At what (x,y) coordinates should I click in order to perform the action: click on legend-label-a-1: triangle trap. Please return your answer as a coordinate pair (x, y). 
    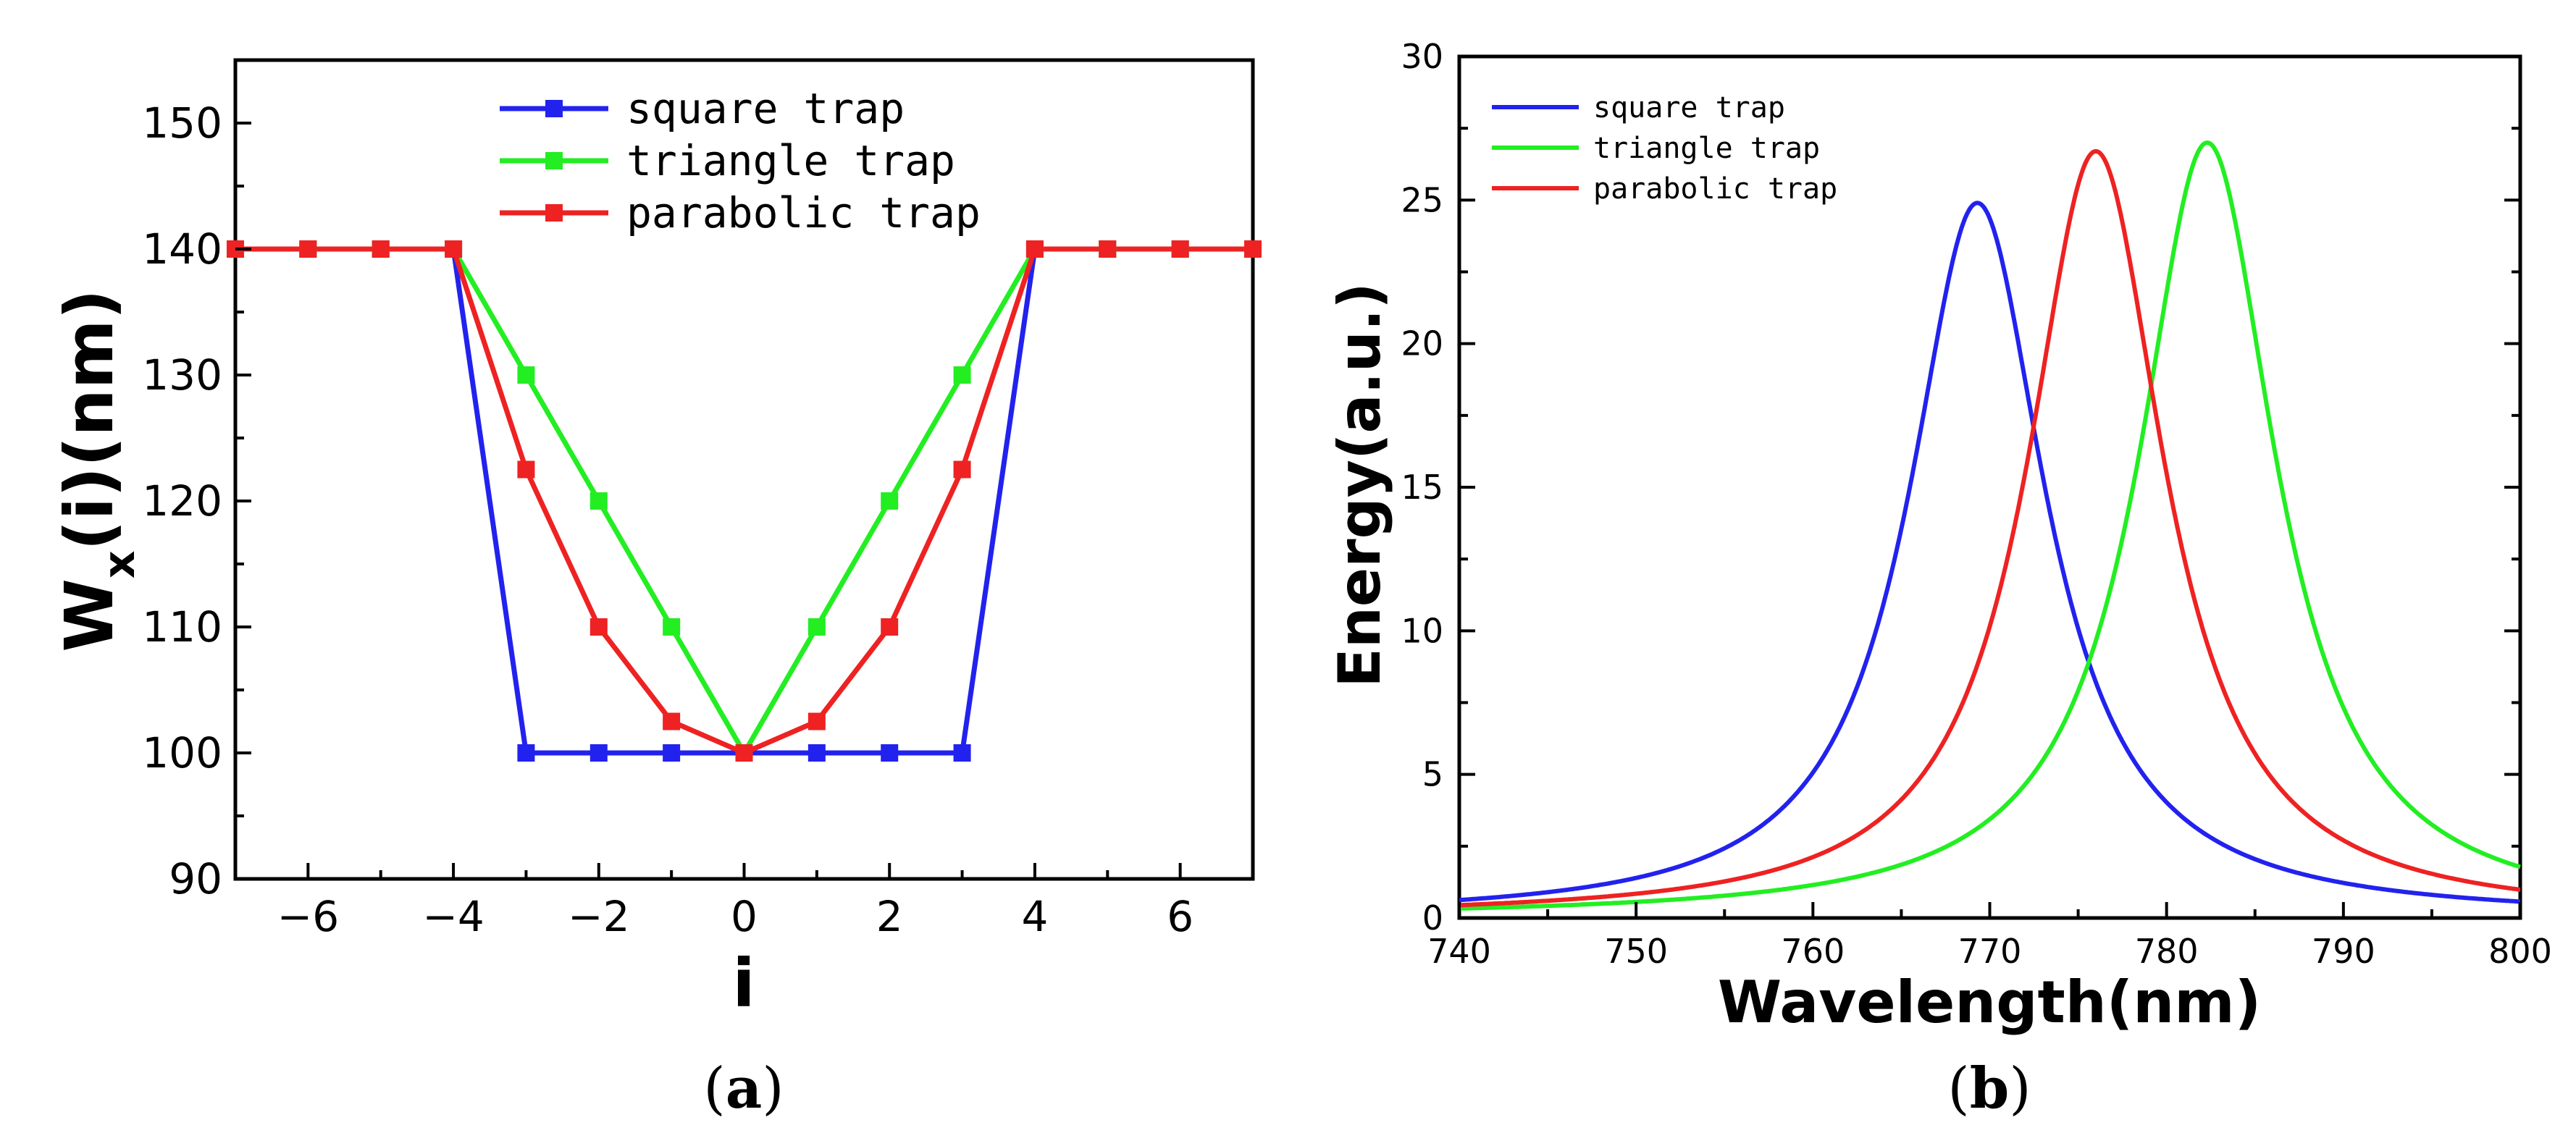
    Looking at the image, I should click on (790, 160).